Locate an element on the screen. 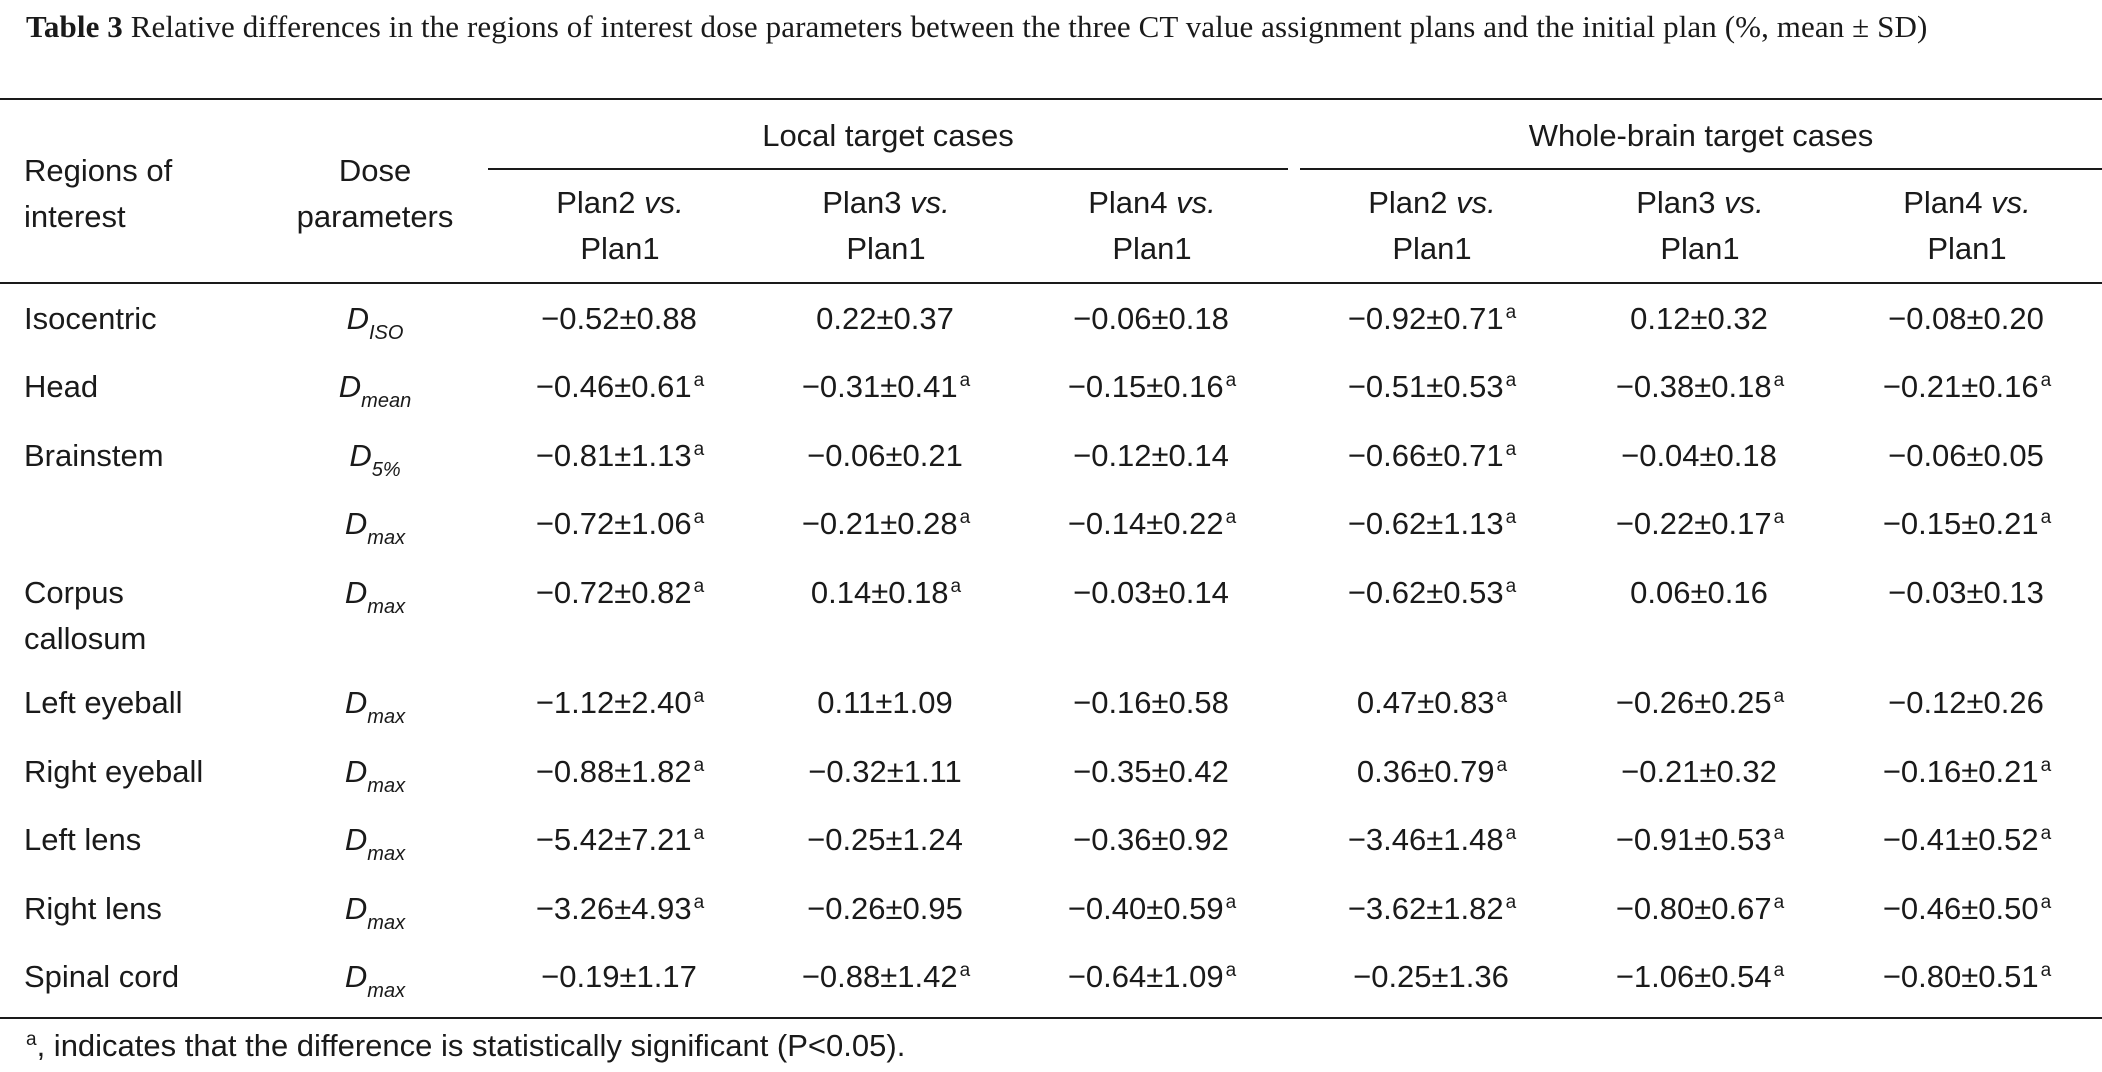 The width and height of the screenshot is (2102, 1072). cell-value: −0.64±1.09 is located at coordinates (1145, 976).